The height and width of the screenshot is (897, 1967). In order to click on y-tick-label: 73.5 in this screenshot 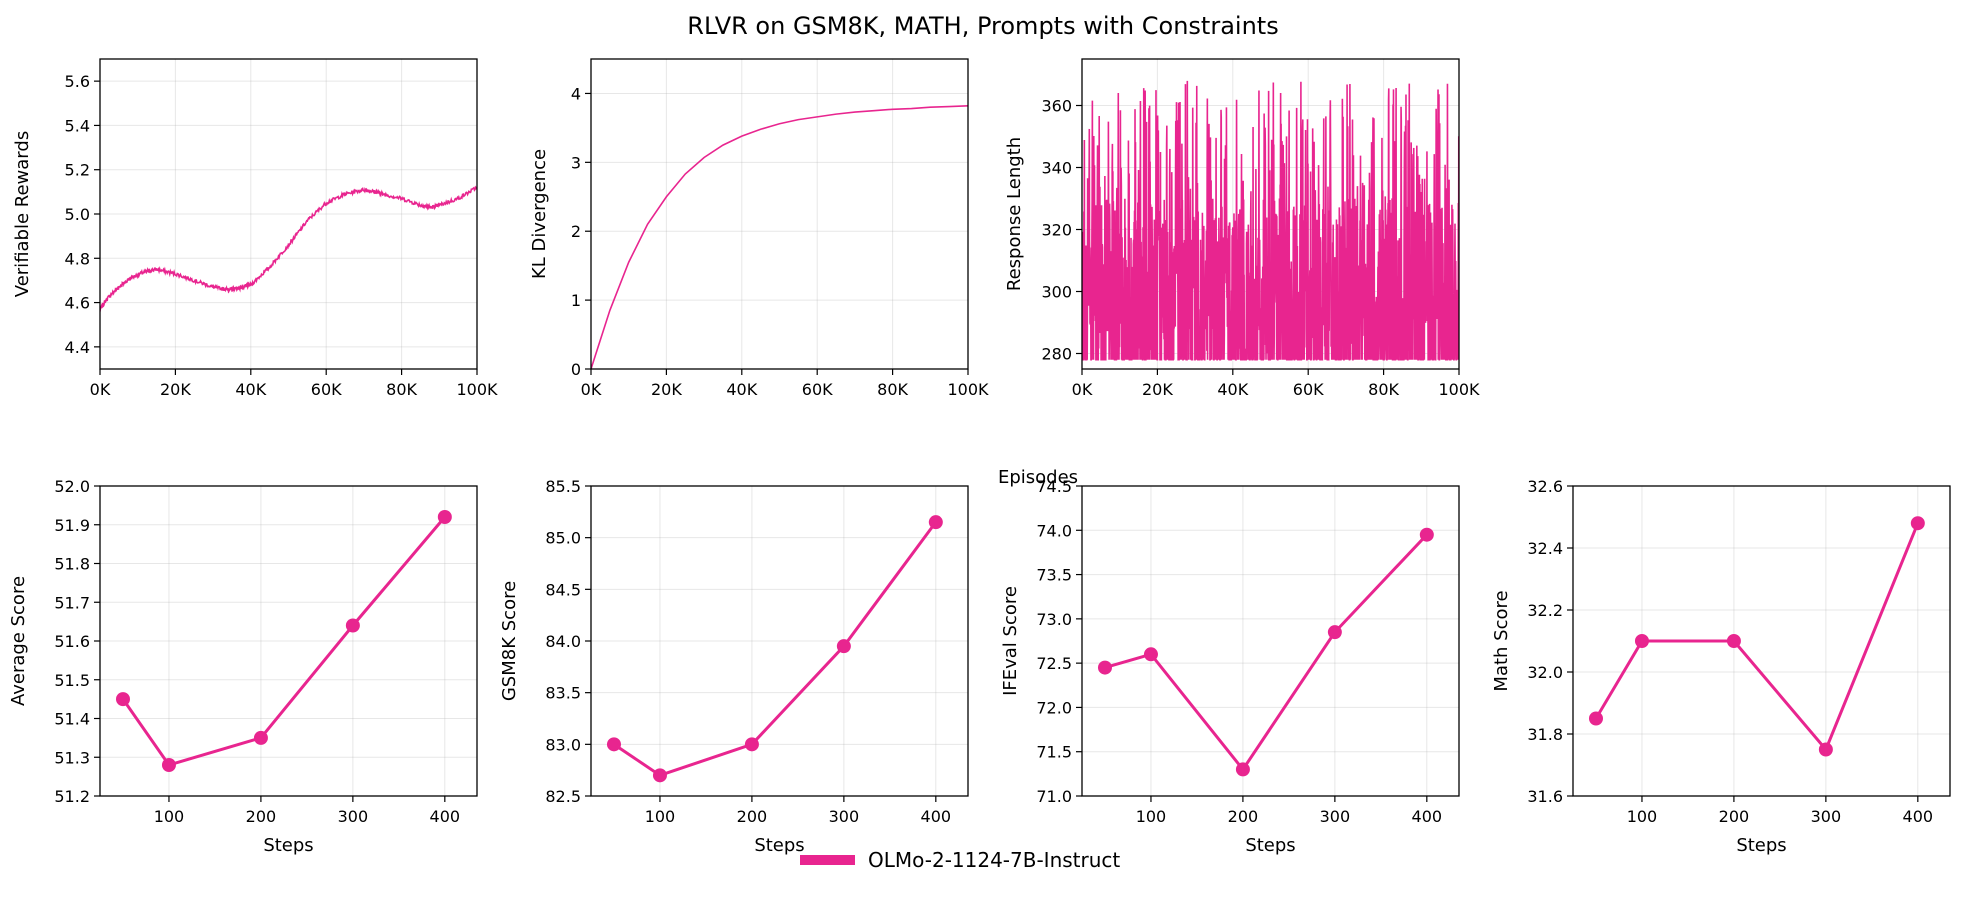, I will do `click(1054, 575)`.